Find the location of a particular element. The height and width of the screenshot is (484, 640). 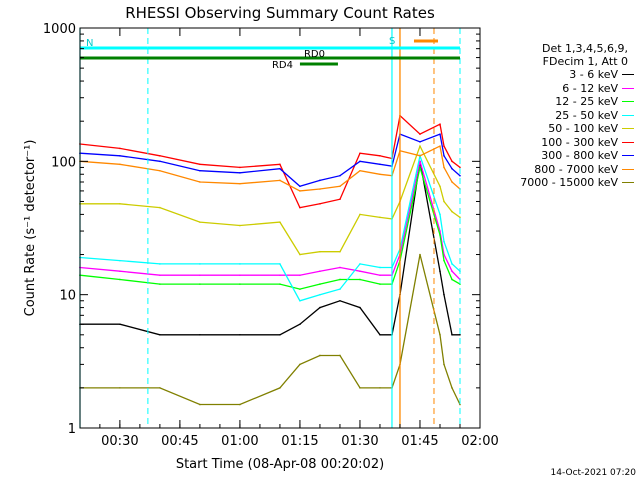

x-tick-label: 01:30 is located at coordinates (359, 441).